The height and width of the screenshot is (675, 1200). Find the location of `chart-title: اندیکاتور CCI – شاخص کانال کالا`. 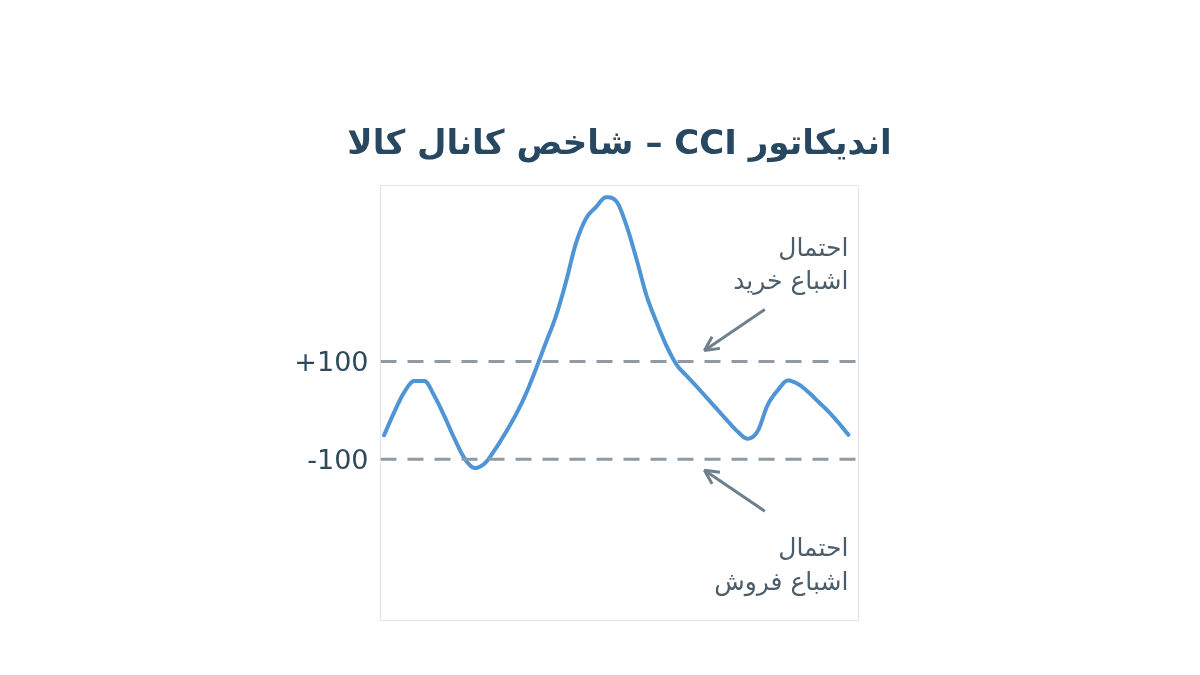

chart-title: اندیکاتور CCI – شاخص کانال کالا is located at coordinates (619, 142).